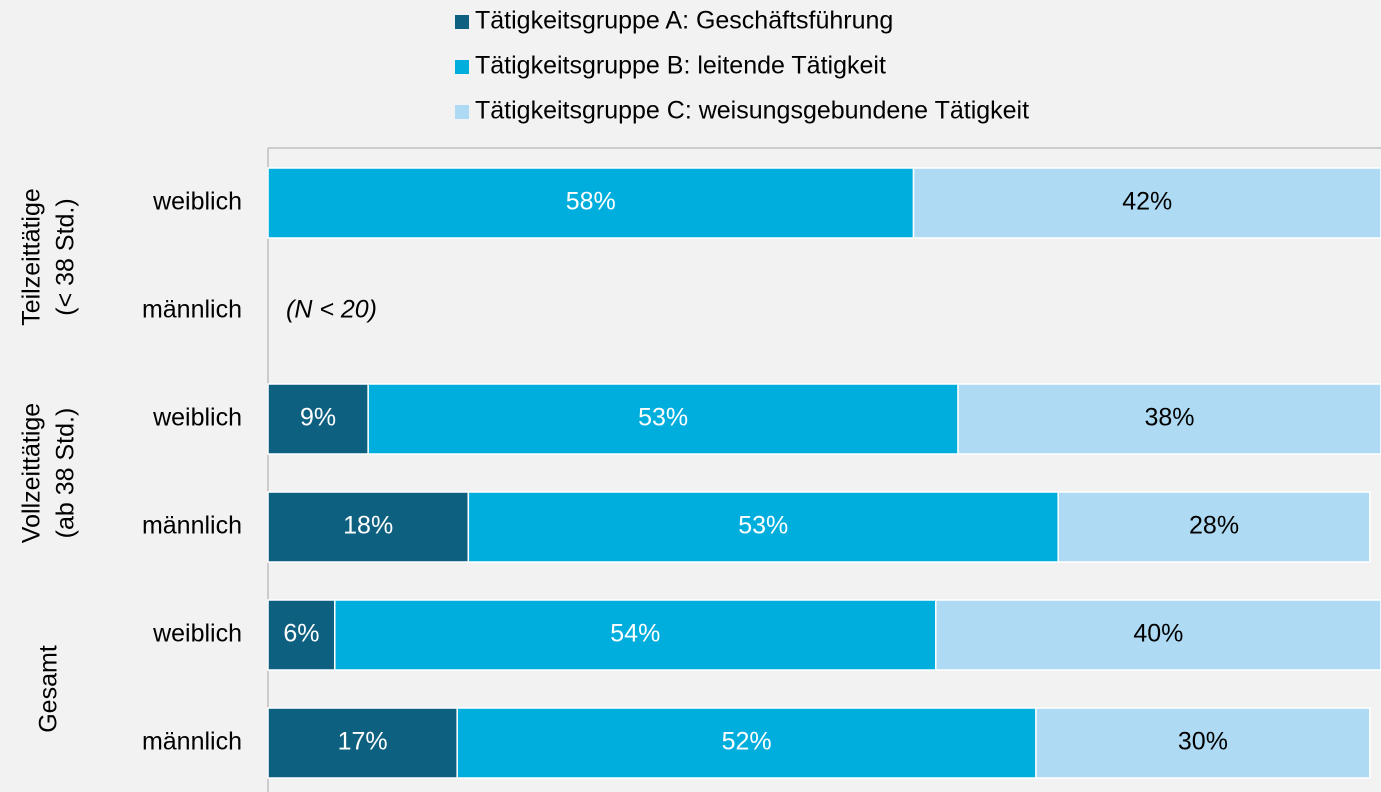 The width and height of the screenshot is (1381, 792). I want to click on legend-label: Tätigkeitsgruppe B: leitende Tätigkeit, so click(680, 66).